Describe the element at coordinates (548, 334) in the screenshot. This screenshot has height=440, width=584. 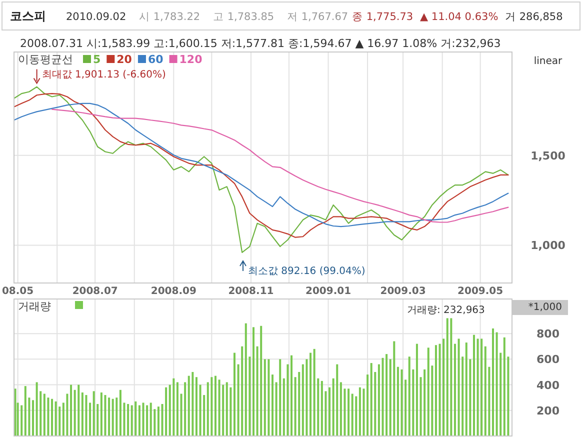
I see `y-tick-label: 800` at that location.